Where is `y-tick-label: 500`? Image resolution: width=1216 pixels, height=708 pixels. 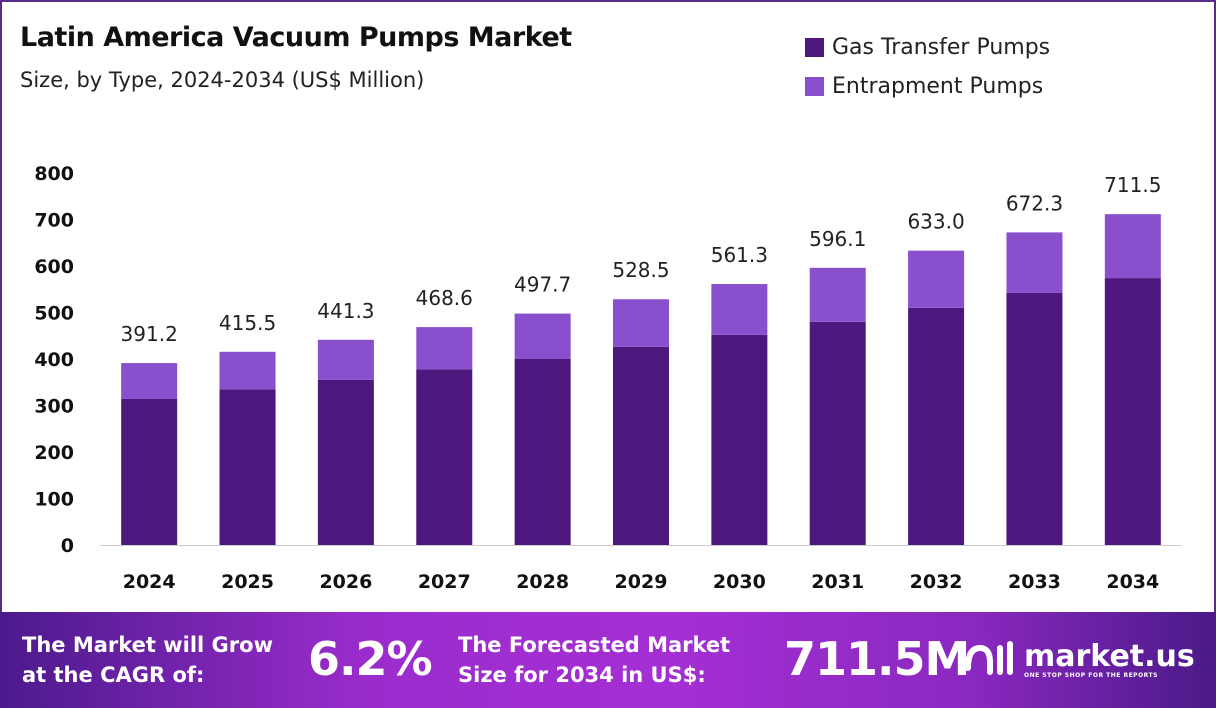 y-tick-label: 500 is located at coordinates (54, 314).